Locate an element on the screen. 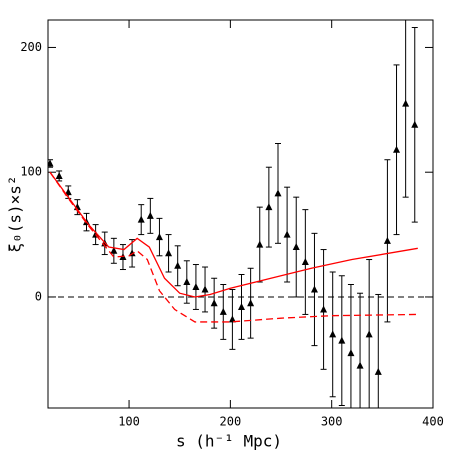  x-tick-label: 200 is located at coordinates (231, 422).